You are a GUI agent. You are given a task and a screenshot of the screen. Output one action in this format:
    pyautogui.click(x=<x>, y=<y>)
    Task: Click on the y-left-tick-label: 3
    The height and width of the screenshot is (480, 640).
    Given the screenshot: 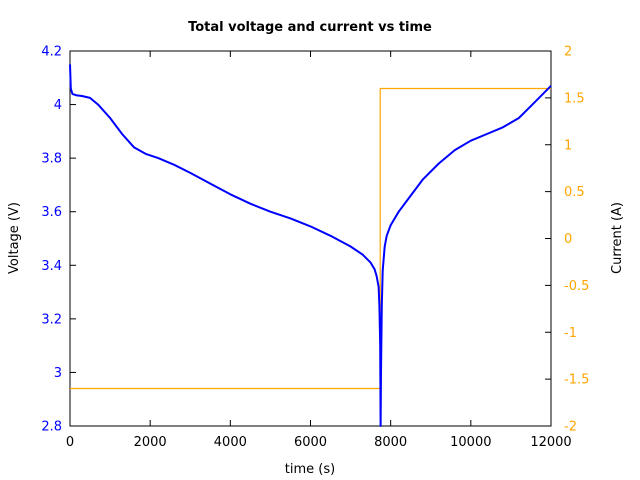 What is the action you would take?
    pyautogui.click(x=58, y=373)
    